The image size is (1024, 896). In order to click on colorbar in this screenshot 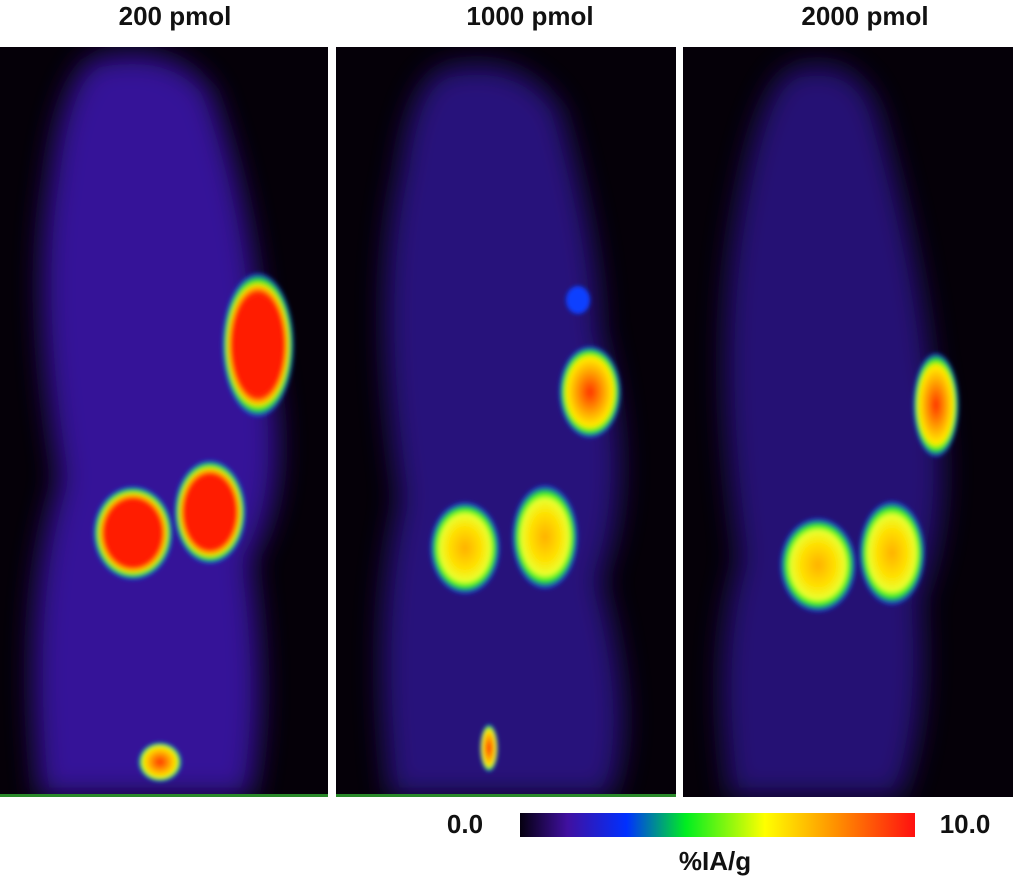, I will do `click(717, 825)`.